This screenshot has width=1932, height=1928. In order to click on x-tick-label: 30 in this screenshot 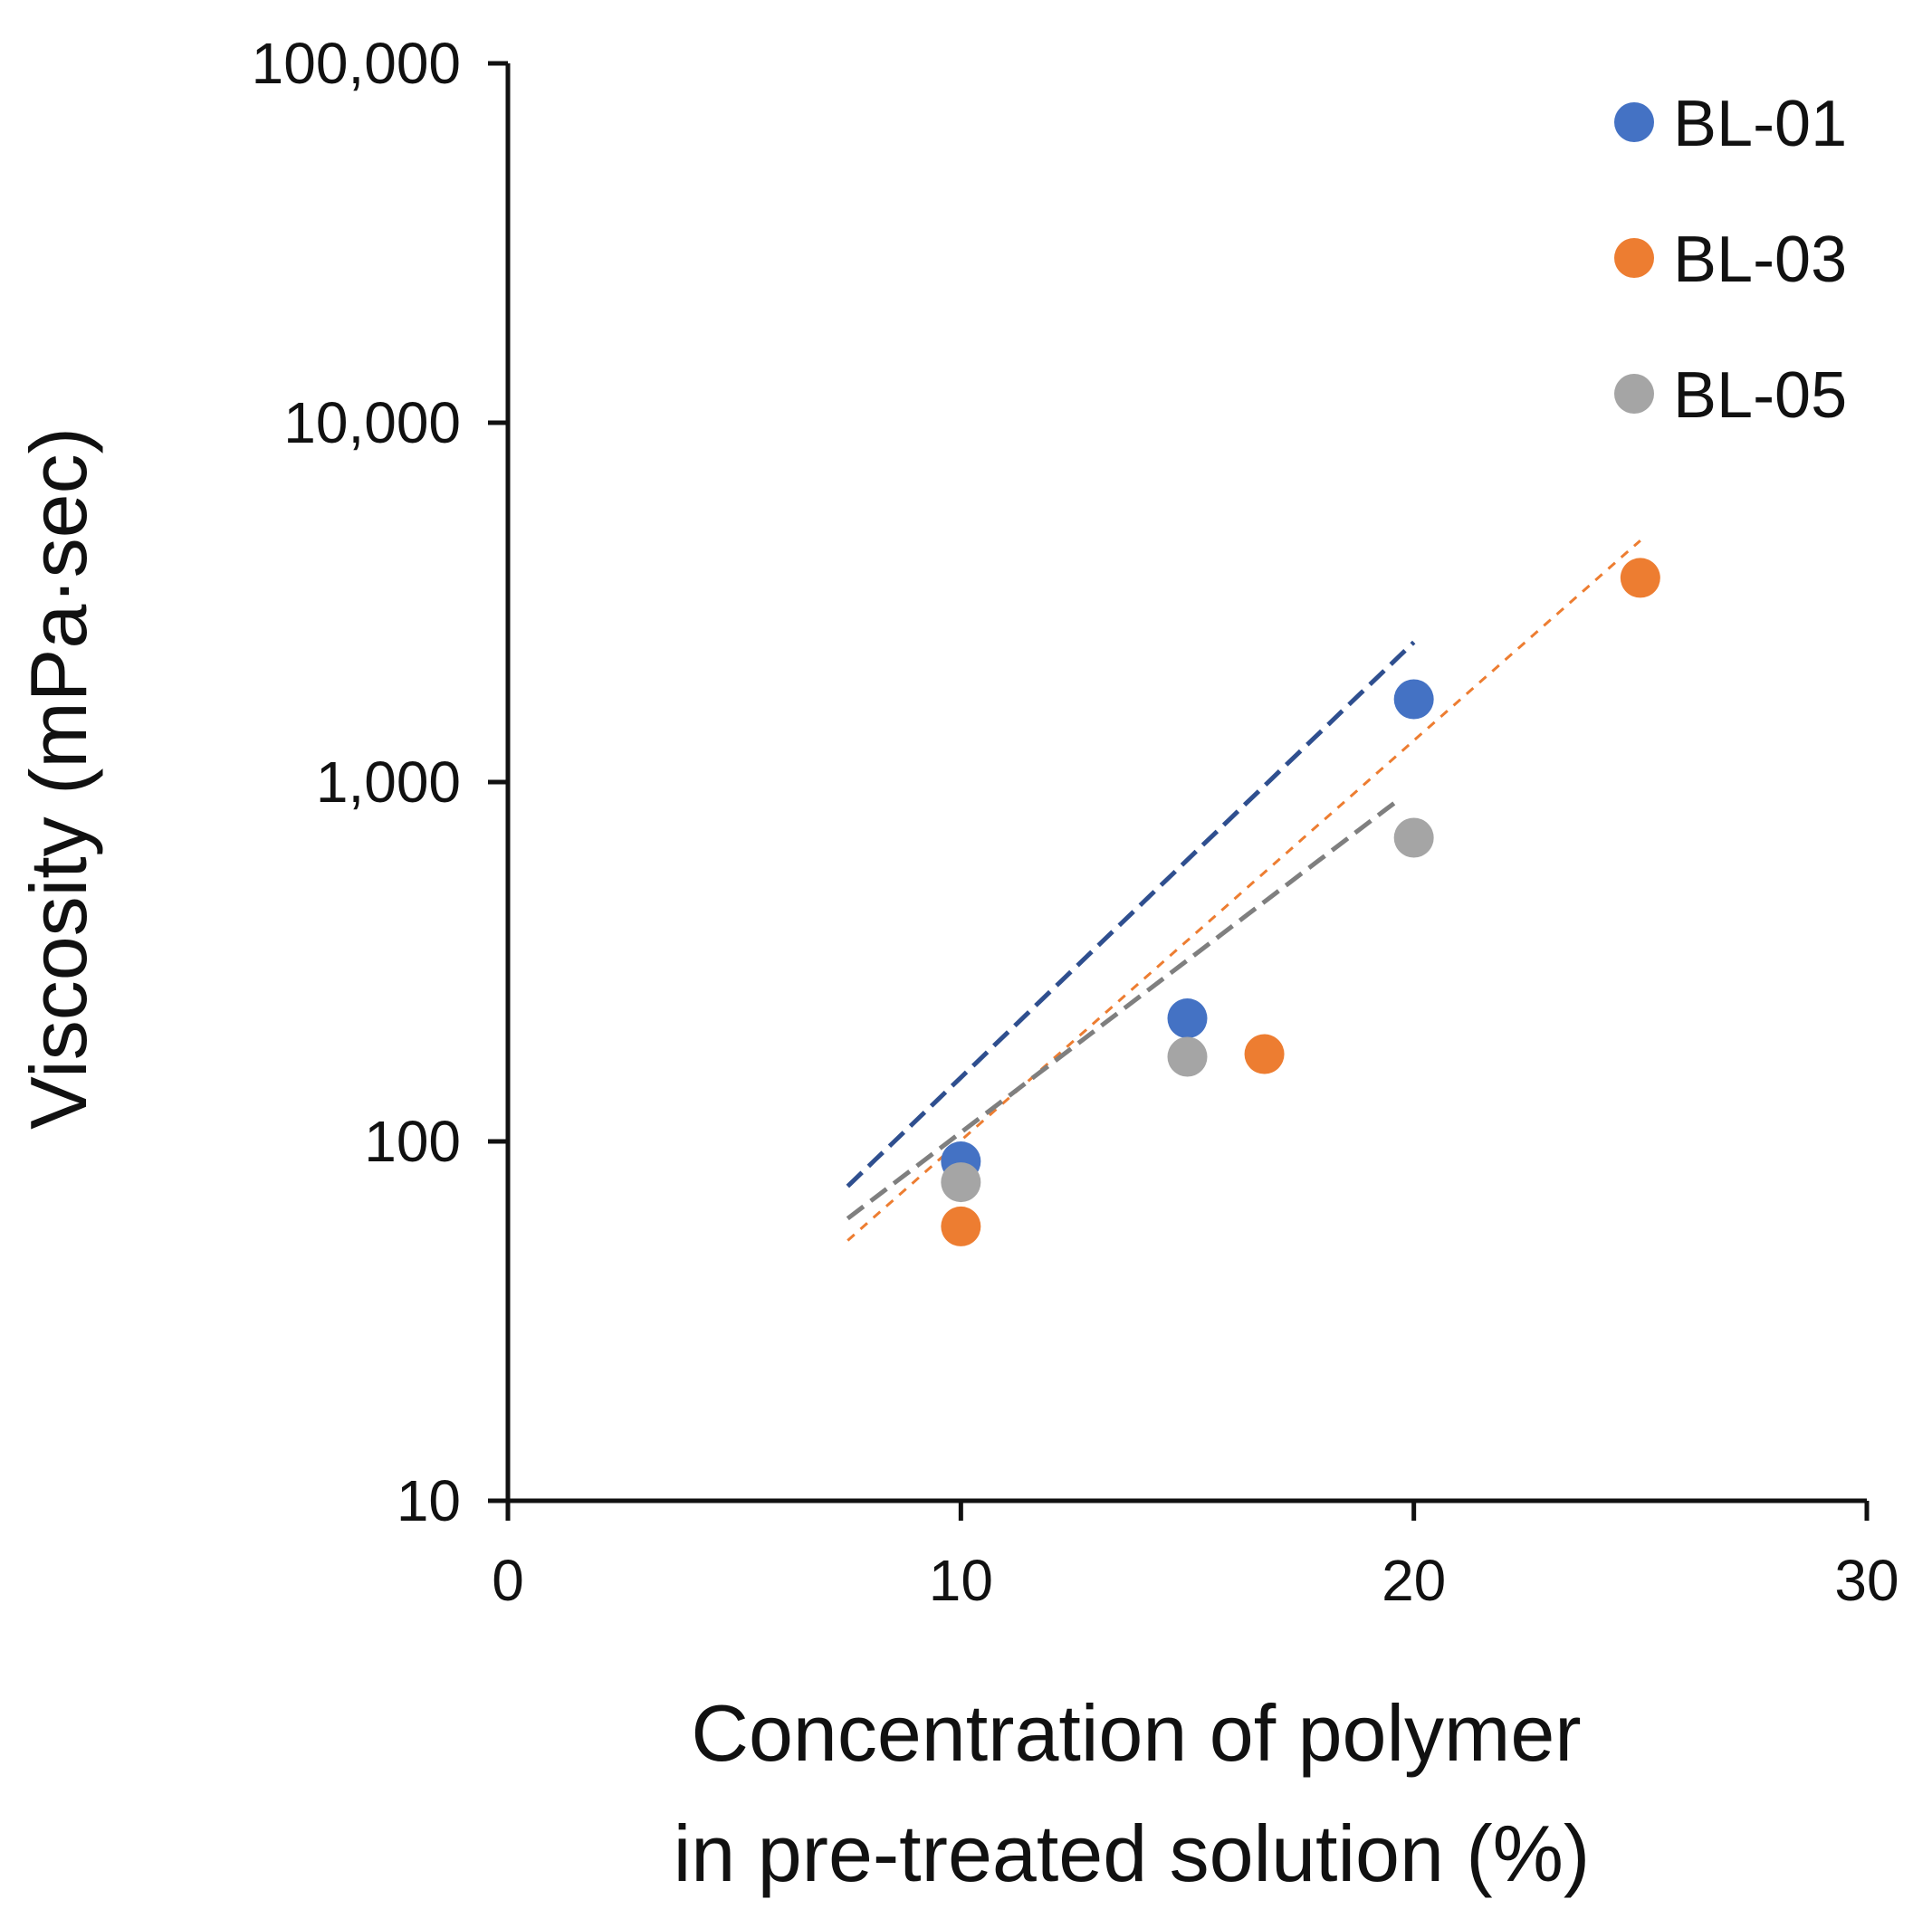, I will do `click(1866, 1581)`.